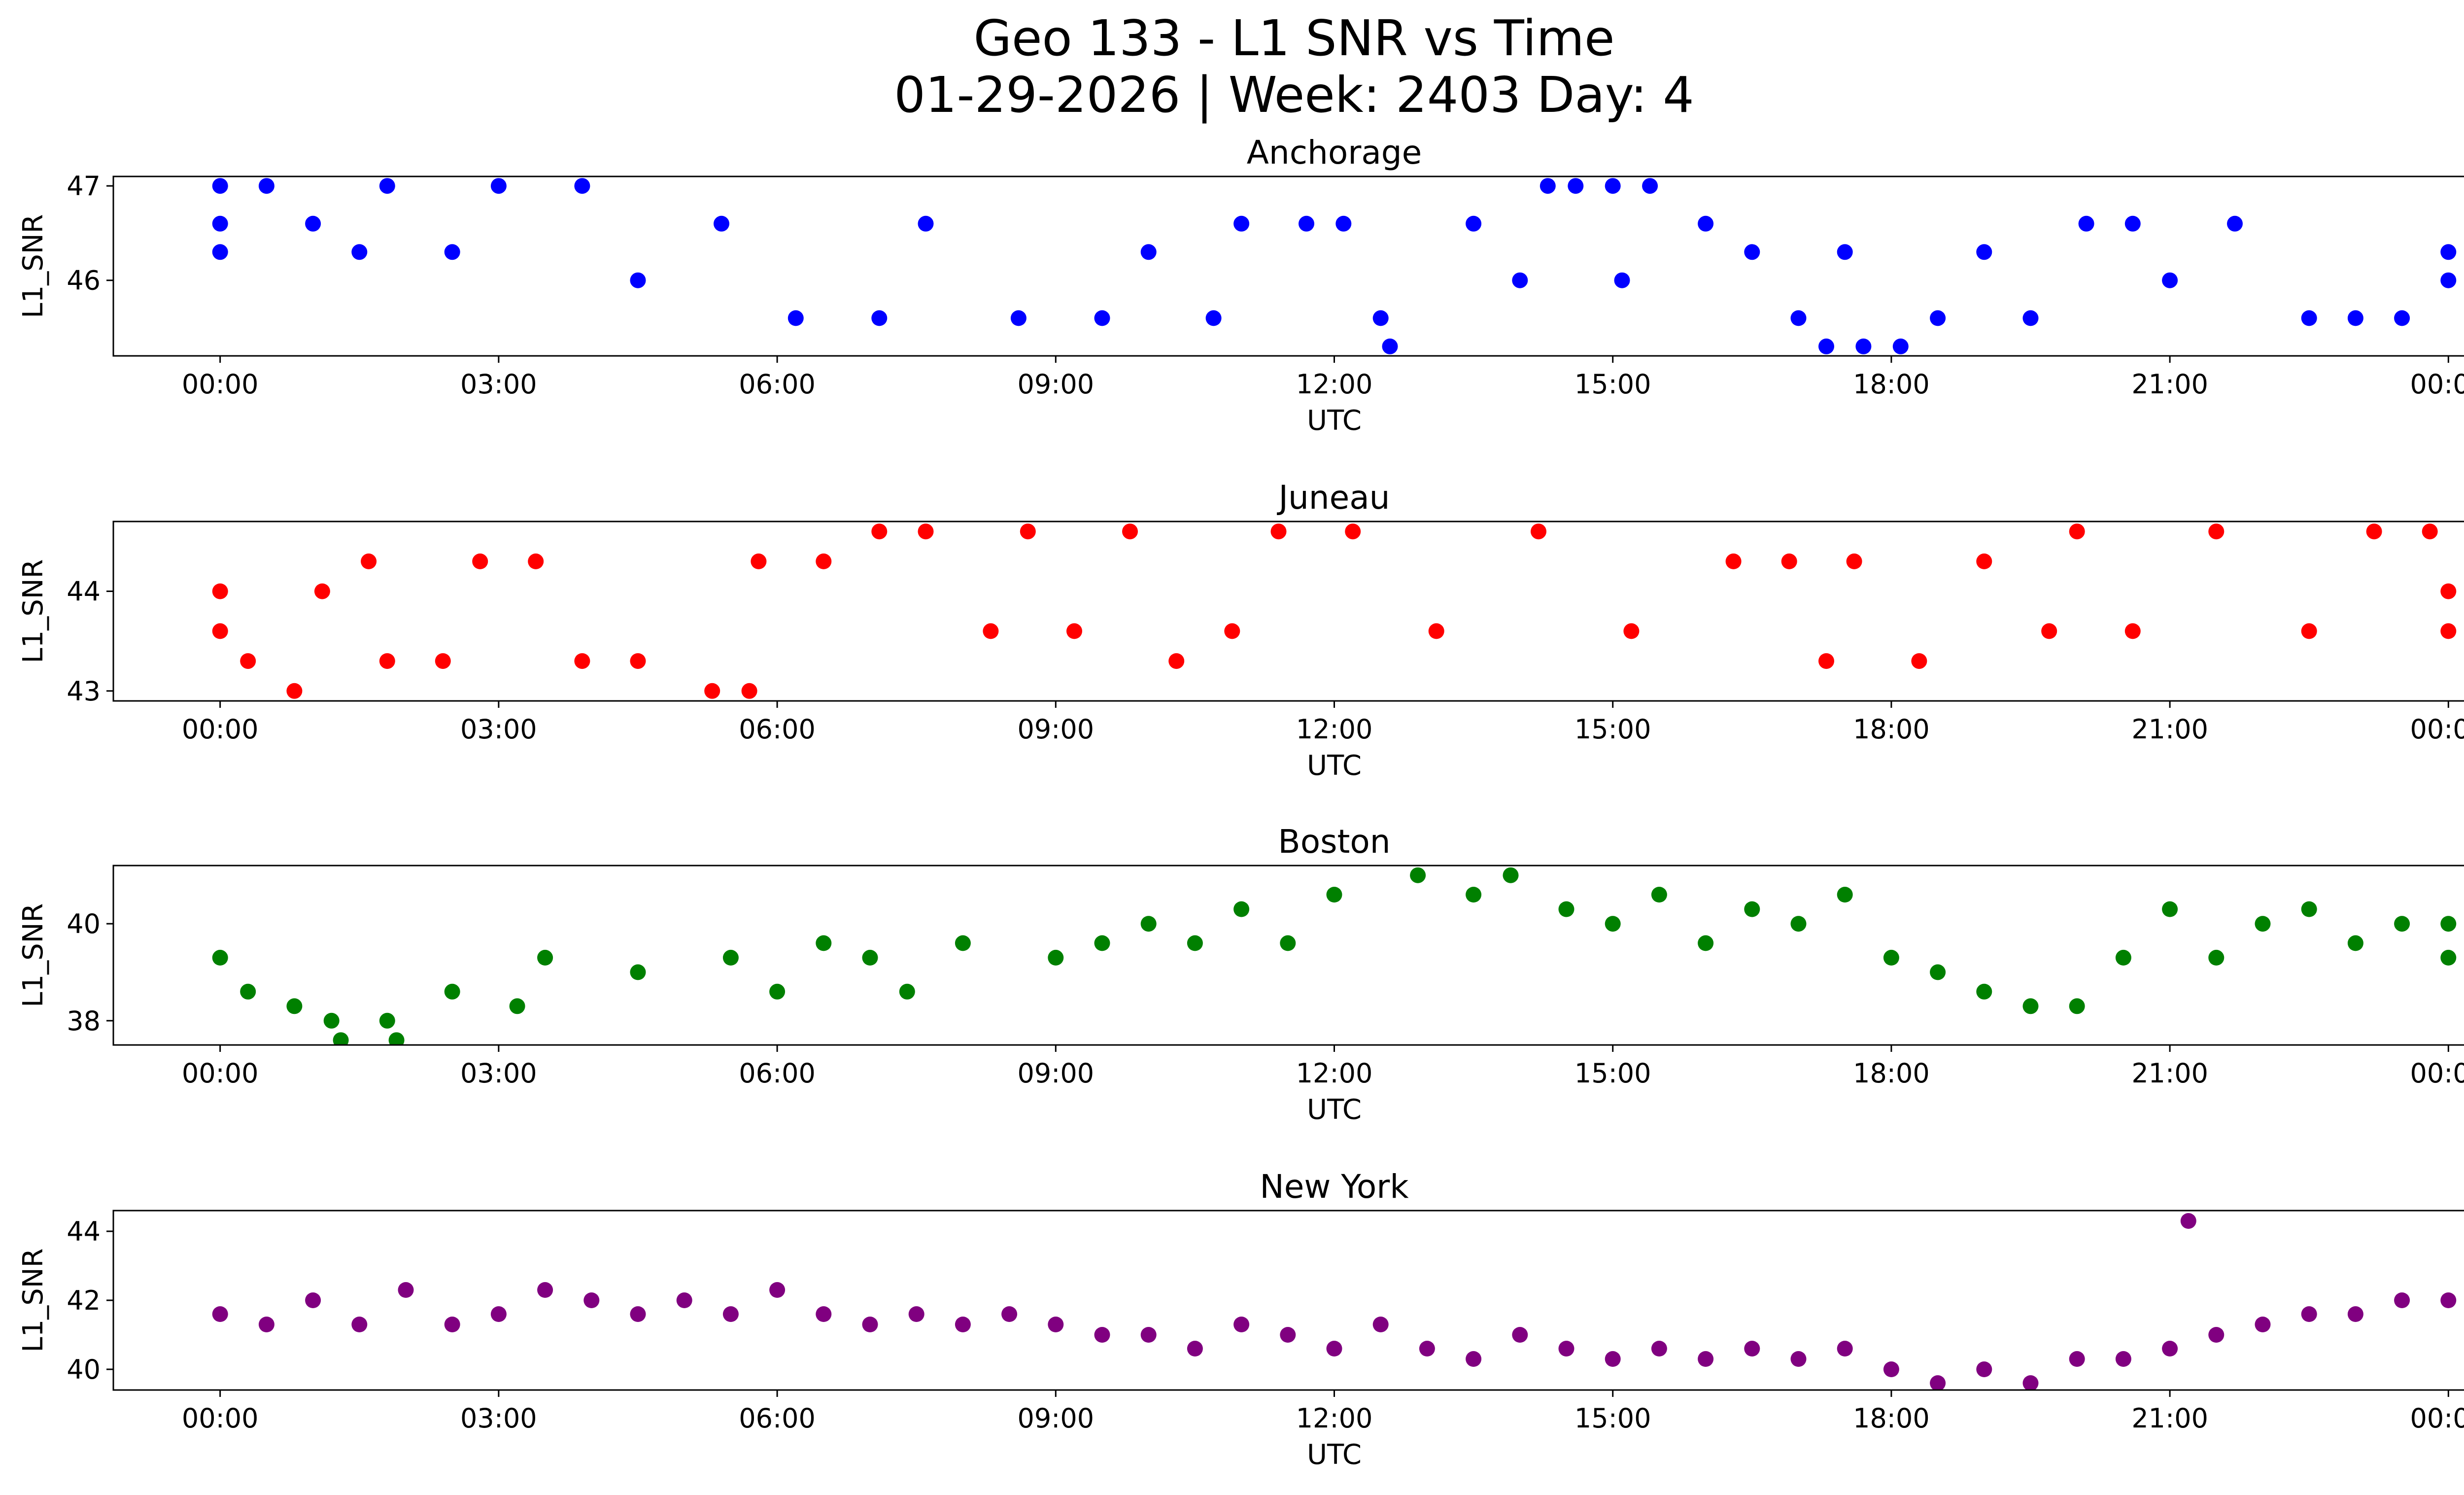 This screenshot has width=2464, height=1495. Describe the element at coordinates (84, 923) in the screenshot. I see `y-tick-label: 40` at that location.